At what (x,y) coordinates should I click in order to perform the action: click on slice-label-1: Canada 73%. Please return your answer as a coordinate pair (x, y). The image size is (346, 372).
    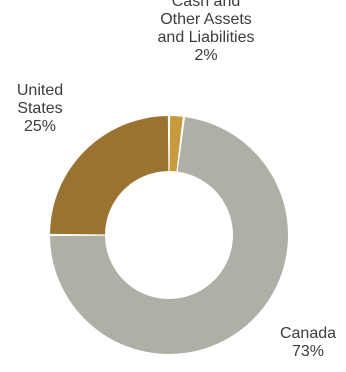
    Looking at the image, I should click on (308, 342).